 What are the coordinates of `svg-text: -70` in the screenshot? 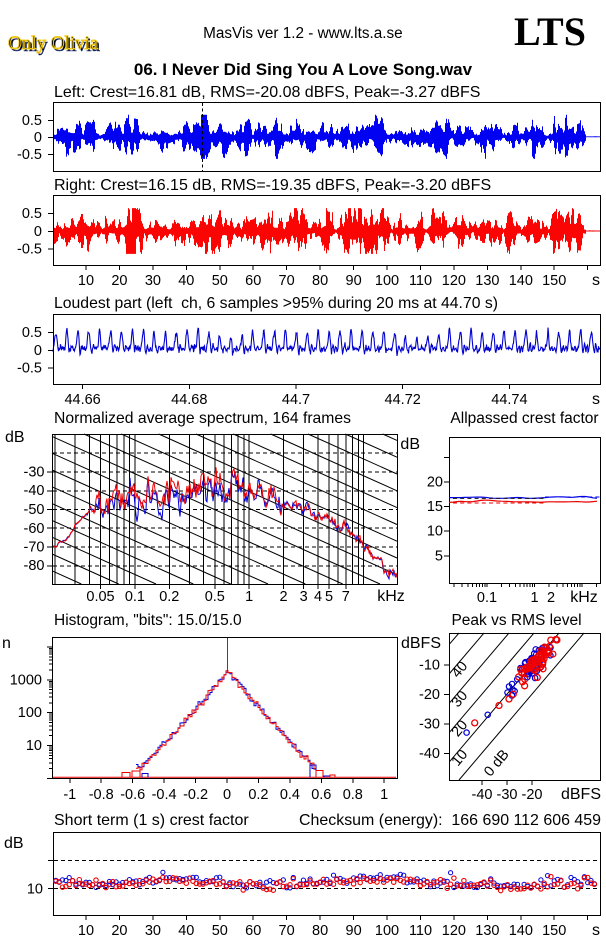 It's located at (34, 548).